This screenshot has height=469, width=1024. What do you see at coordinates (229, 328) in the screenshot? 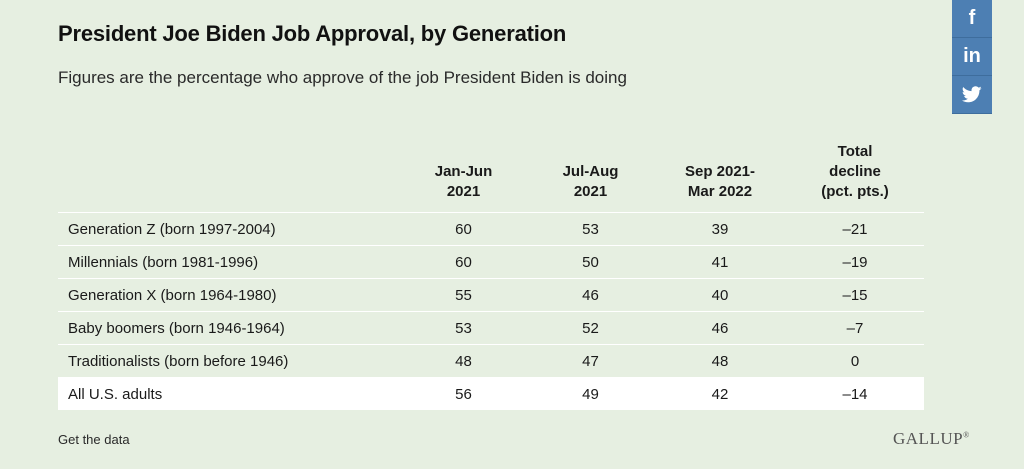
I see `row-label: Baby boomers (born 1946-1964)` at bounding box center [229, 328].